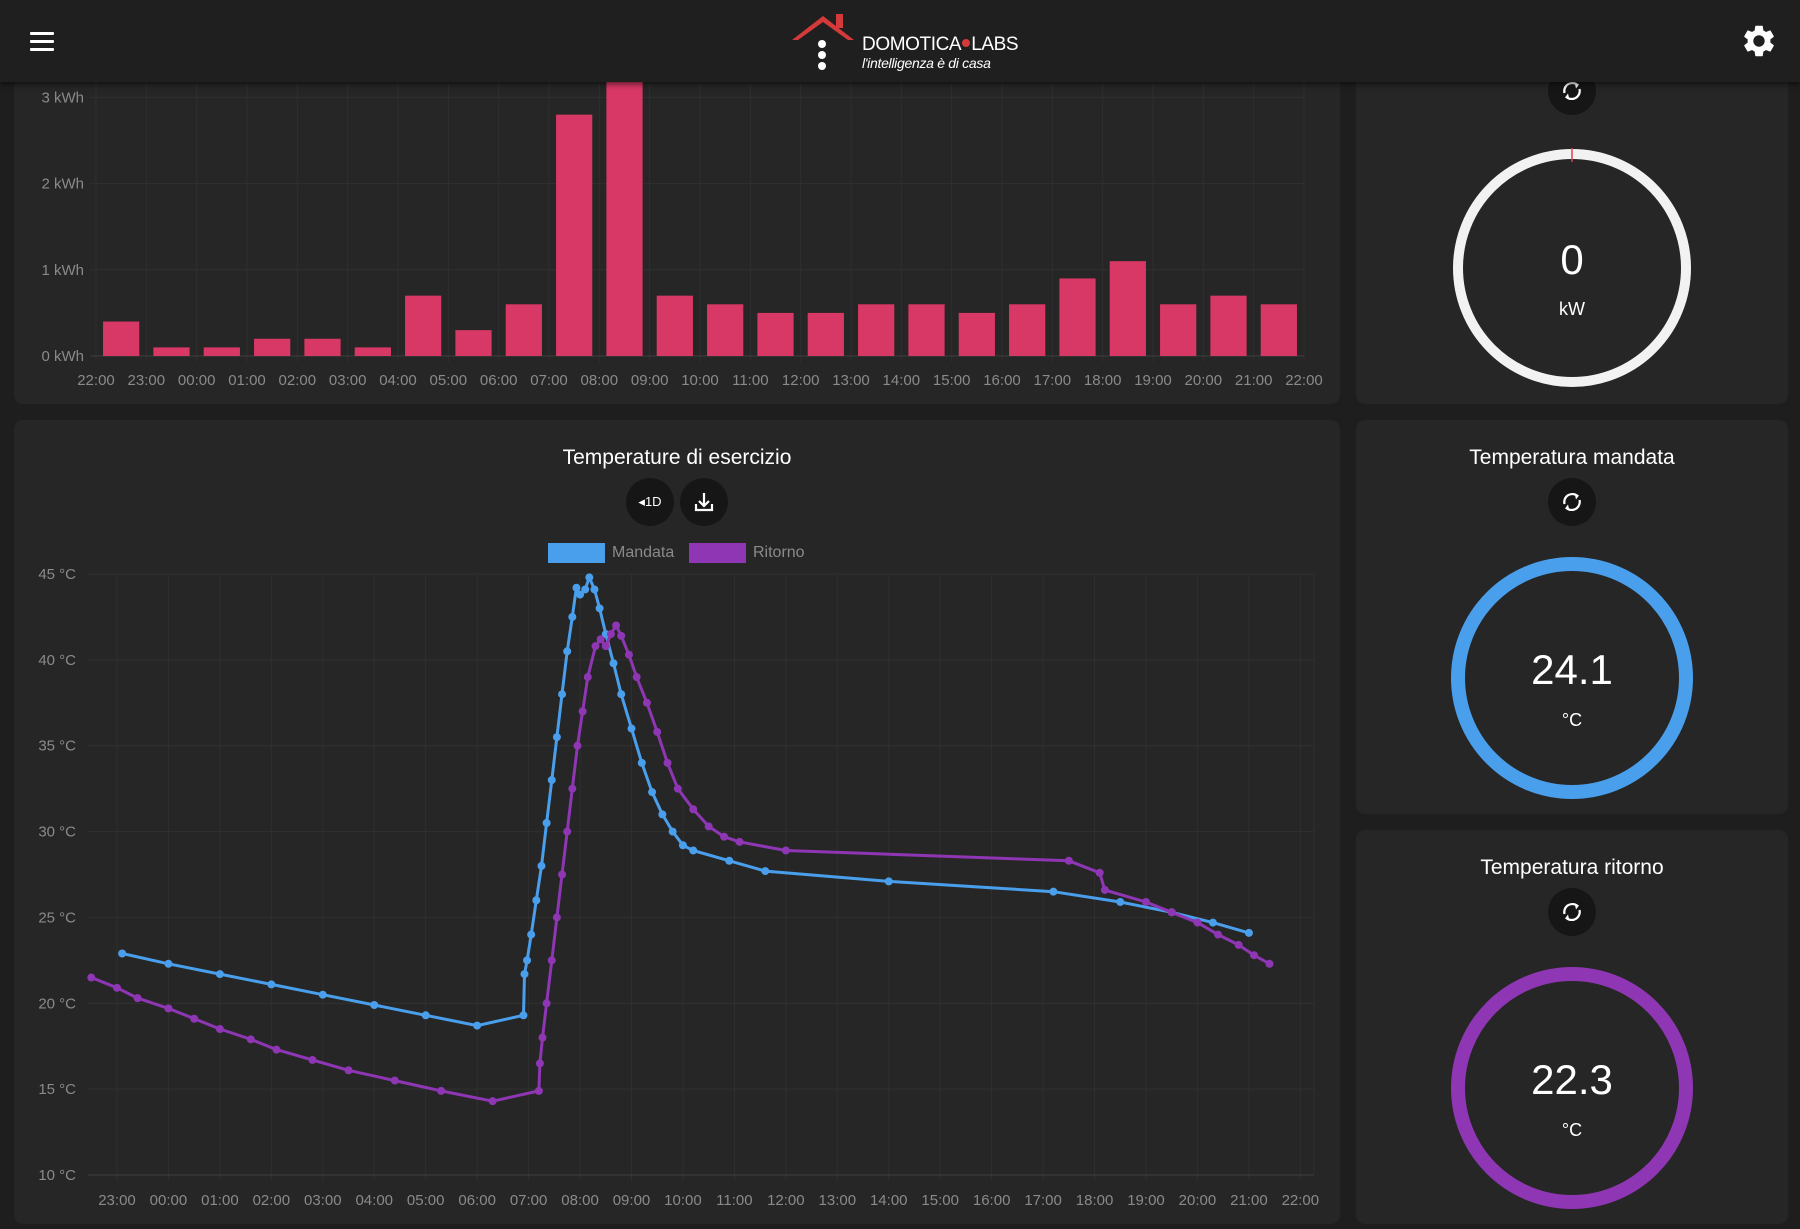 This screenshot has height=1229, width=1800. Describe the element at coordinates (1572, 222) in the screenshot. I see `power-gauge-card: 0 kW` at that location.